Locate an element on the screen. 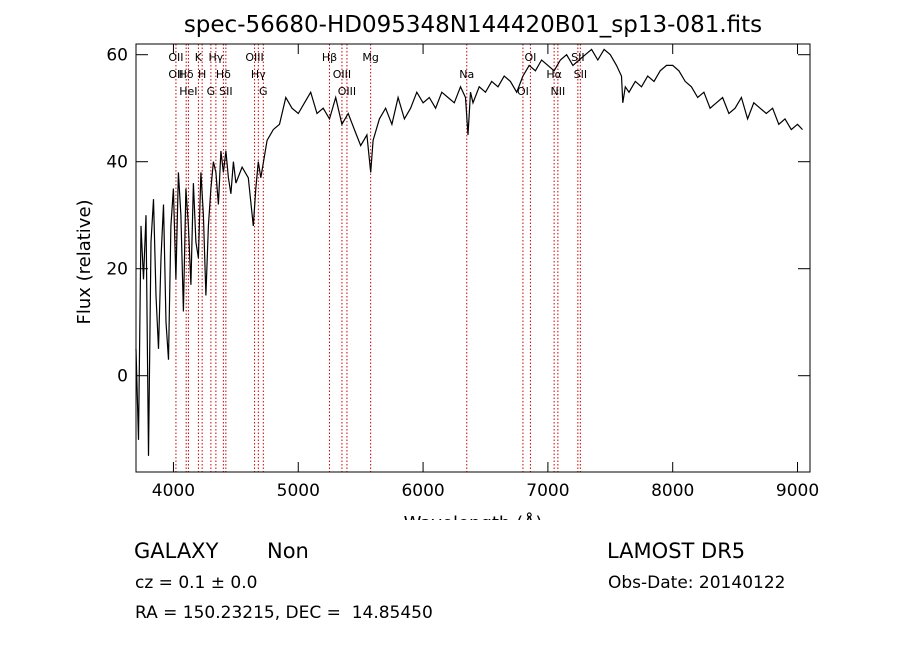  spectral-line-label: NII is located at coordinates (558, 91).